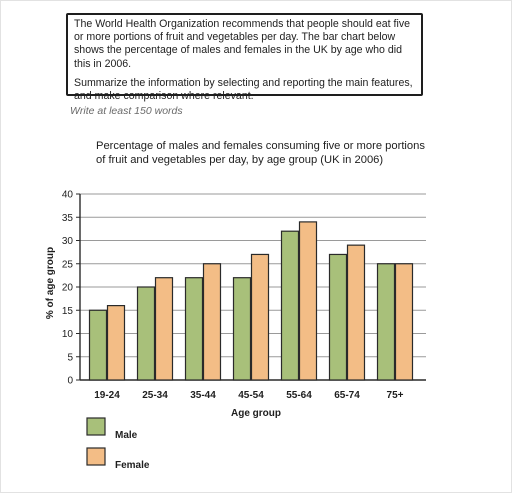 The height and width of the screenshot is (493, 512). Describe the element at coordinates (395, 395) in the screenshot. I see `x-tick-label: 75+` at that location.